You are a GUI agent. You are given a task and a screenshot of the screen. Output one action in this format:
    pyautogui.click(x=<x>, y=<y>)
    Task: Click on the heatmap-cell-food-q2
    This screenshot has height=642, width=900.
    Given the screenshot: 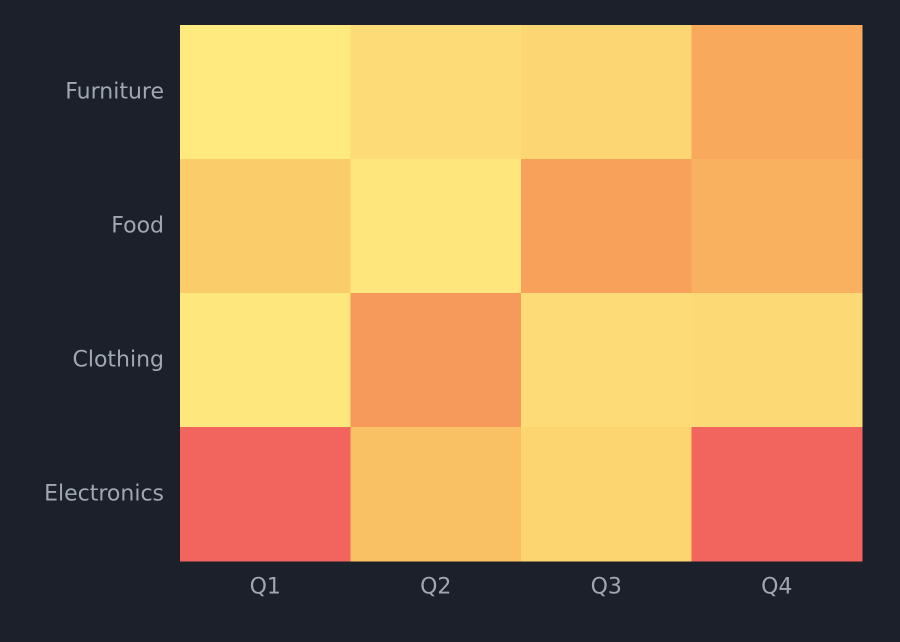 What is the action you would take?
    pyautogui.click(x=436, y=226)
    